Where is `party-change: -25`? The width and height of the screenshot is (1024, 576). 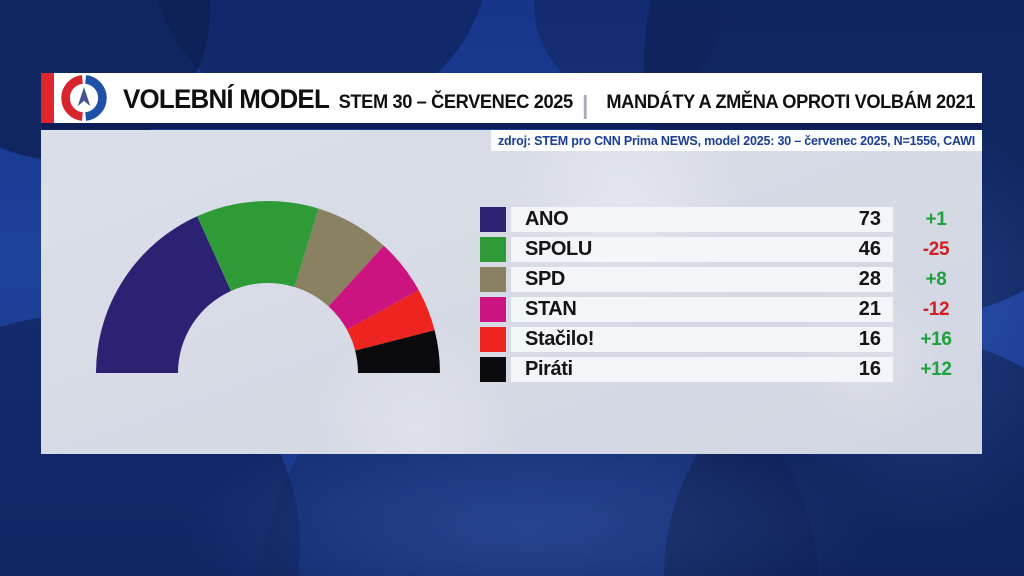
party-change: -25 is located at coordinates (936, 249).